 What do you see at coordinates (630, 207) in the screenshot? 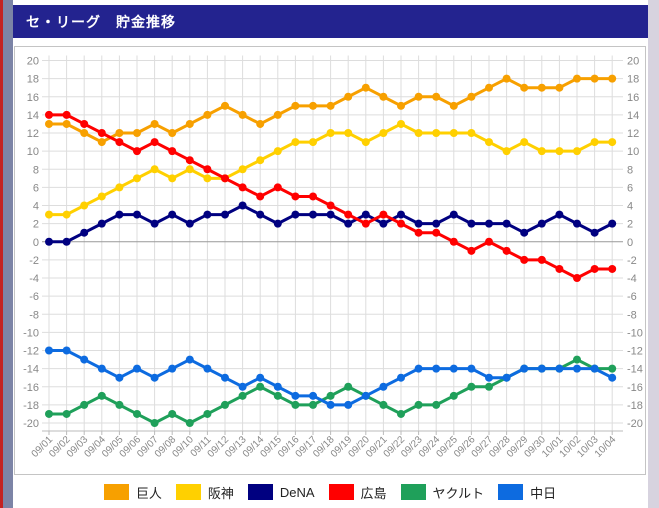
I see `y-axis-label-right: 4` at bounding box center [630, 207].